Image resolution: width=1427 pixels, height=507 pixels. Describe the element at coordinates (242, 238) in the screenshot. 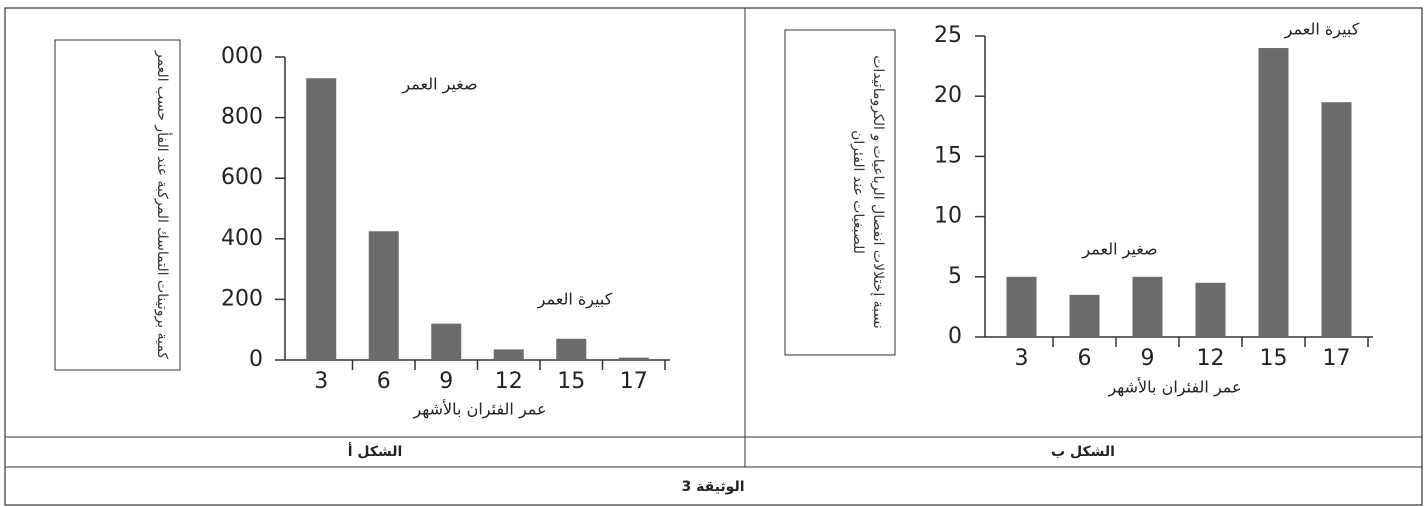

I see `y-tick-label: 400` at that location.